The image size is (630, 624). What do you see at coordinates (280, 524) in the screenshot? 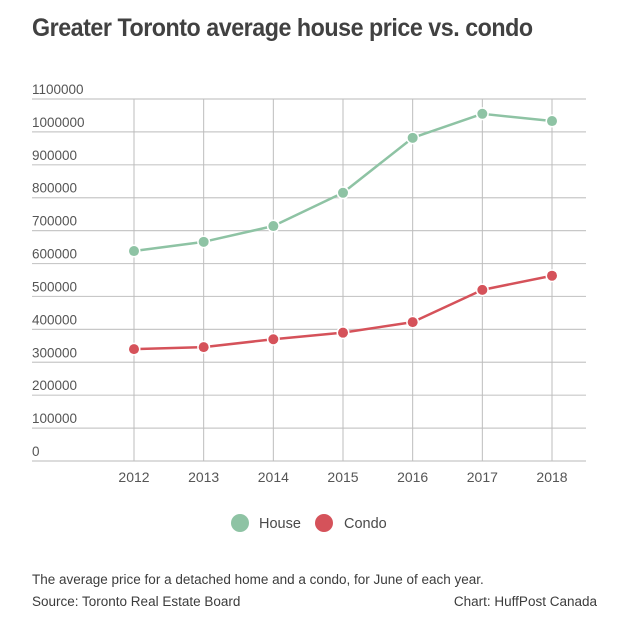
I see `legend-label-house: House` at bounding box center [280, 524].